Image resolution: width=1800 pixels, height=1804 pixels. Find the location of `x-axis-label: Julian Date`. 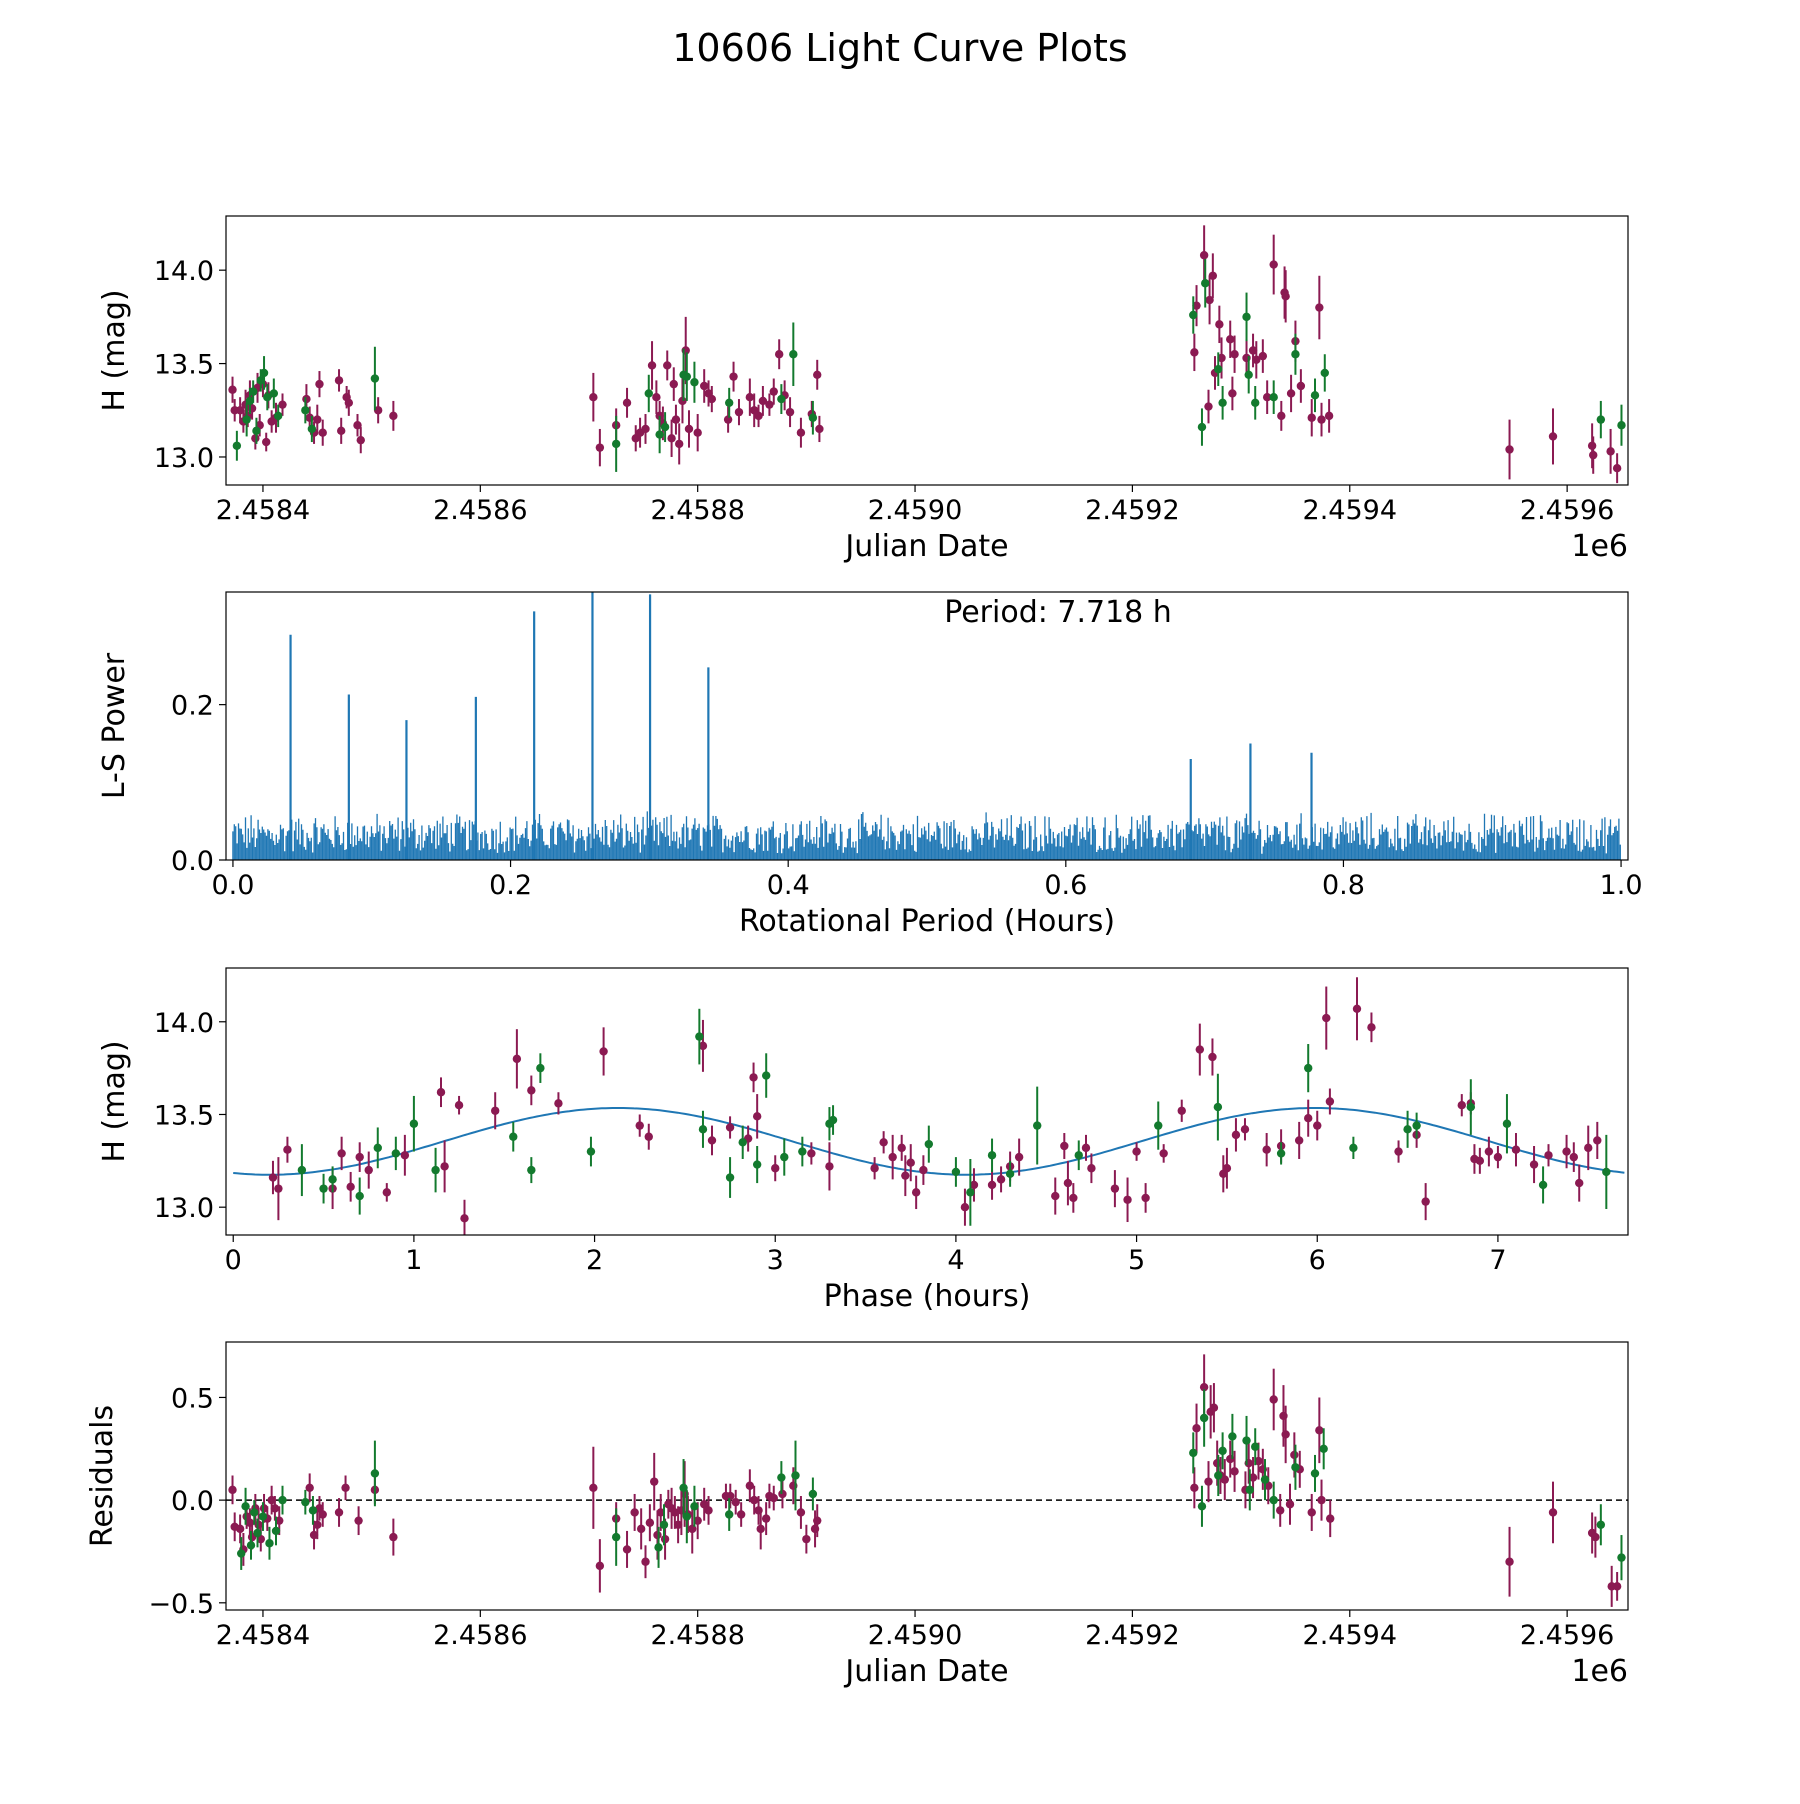

x-axis-label: Julian Date is located at coordinates (925, 1671).